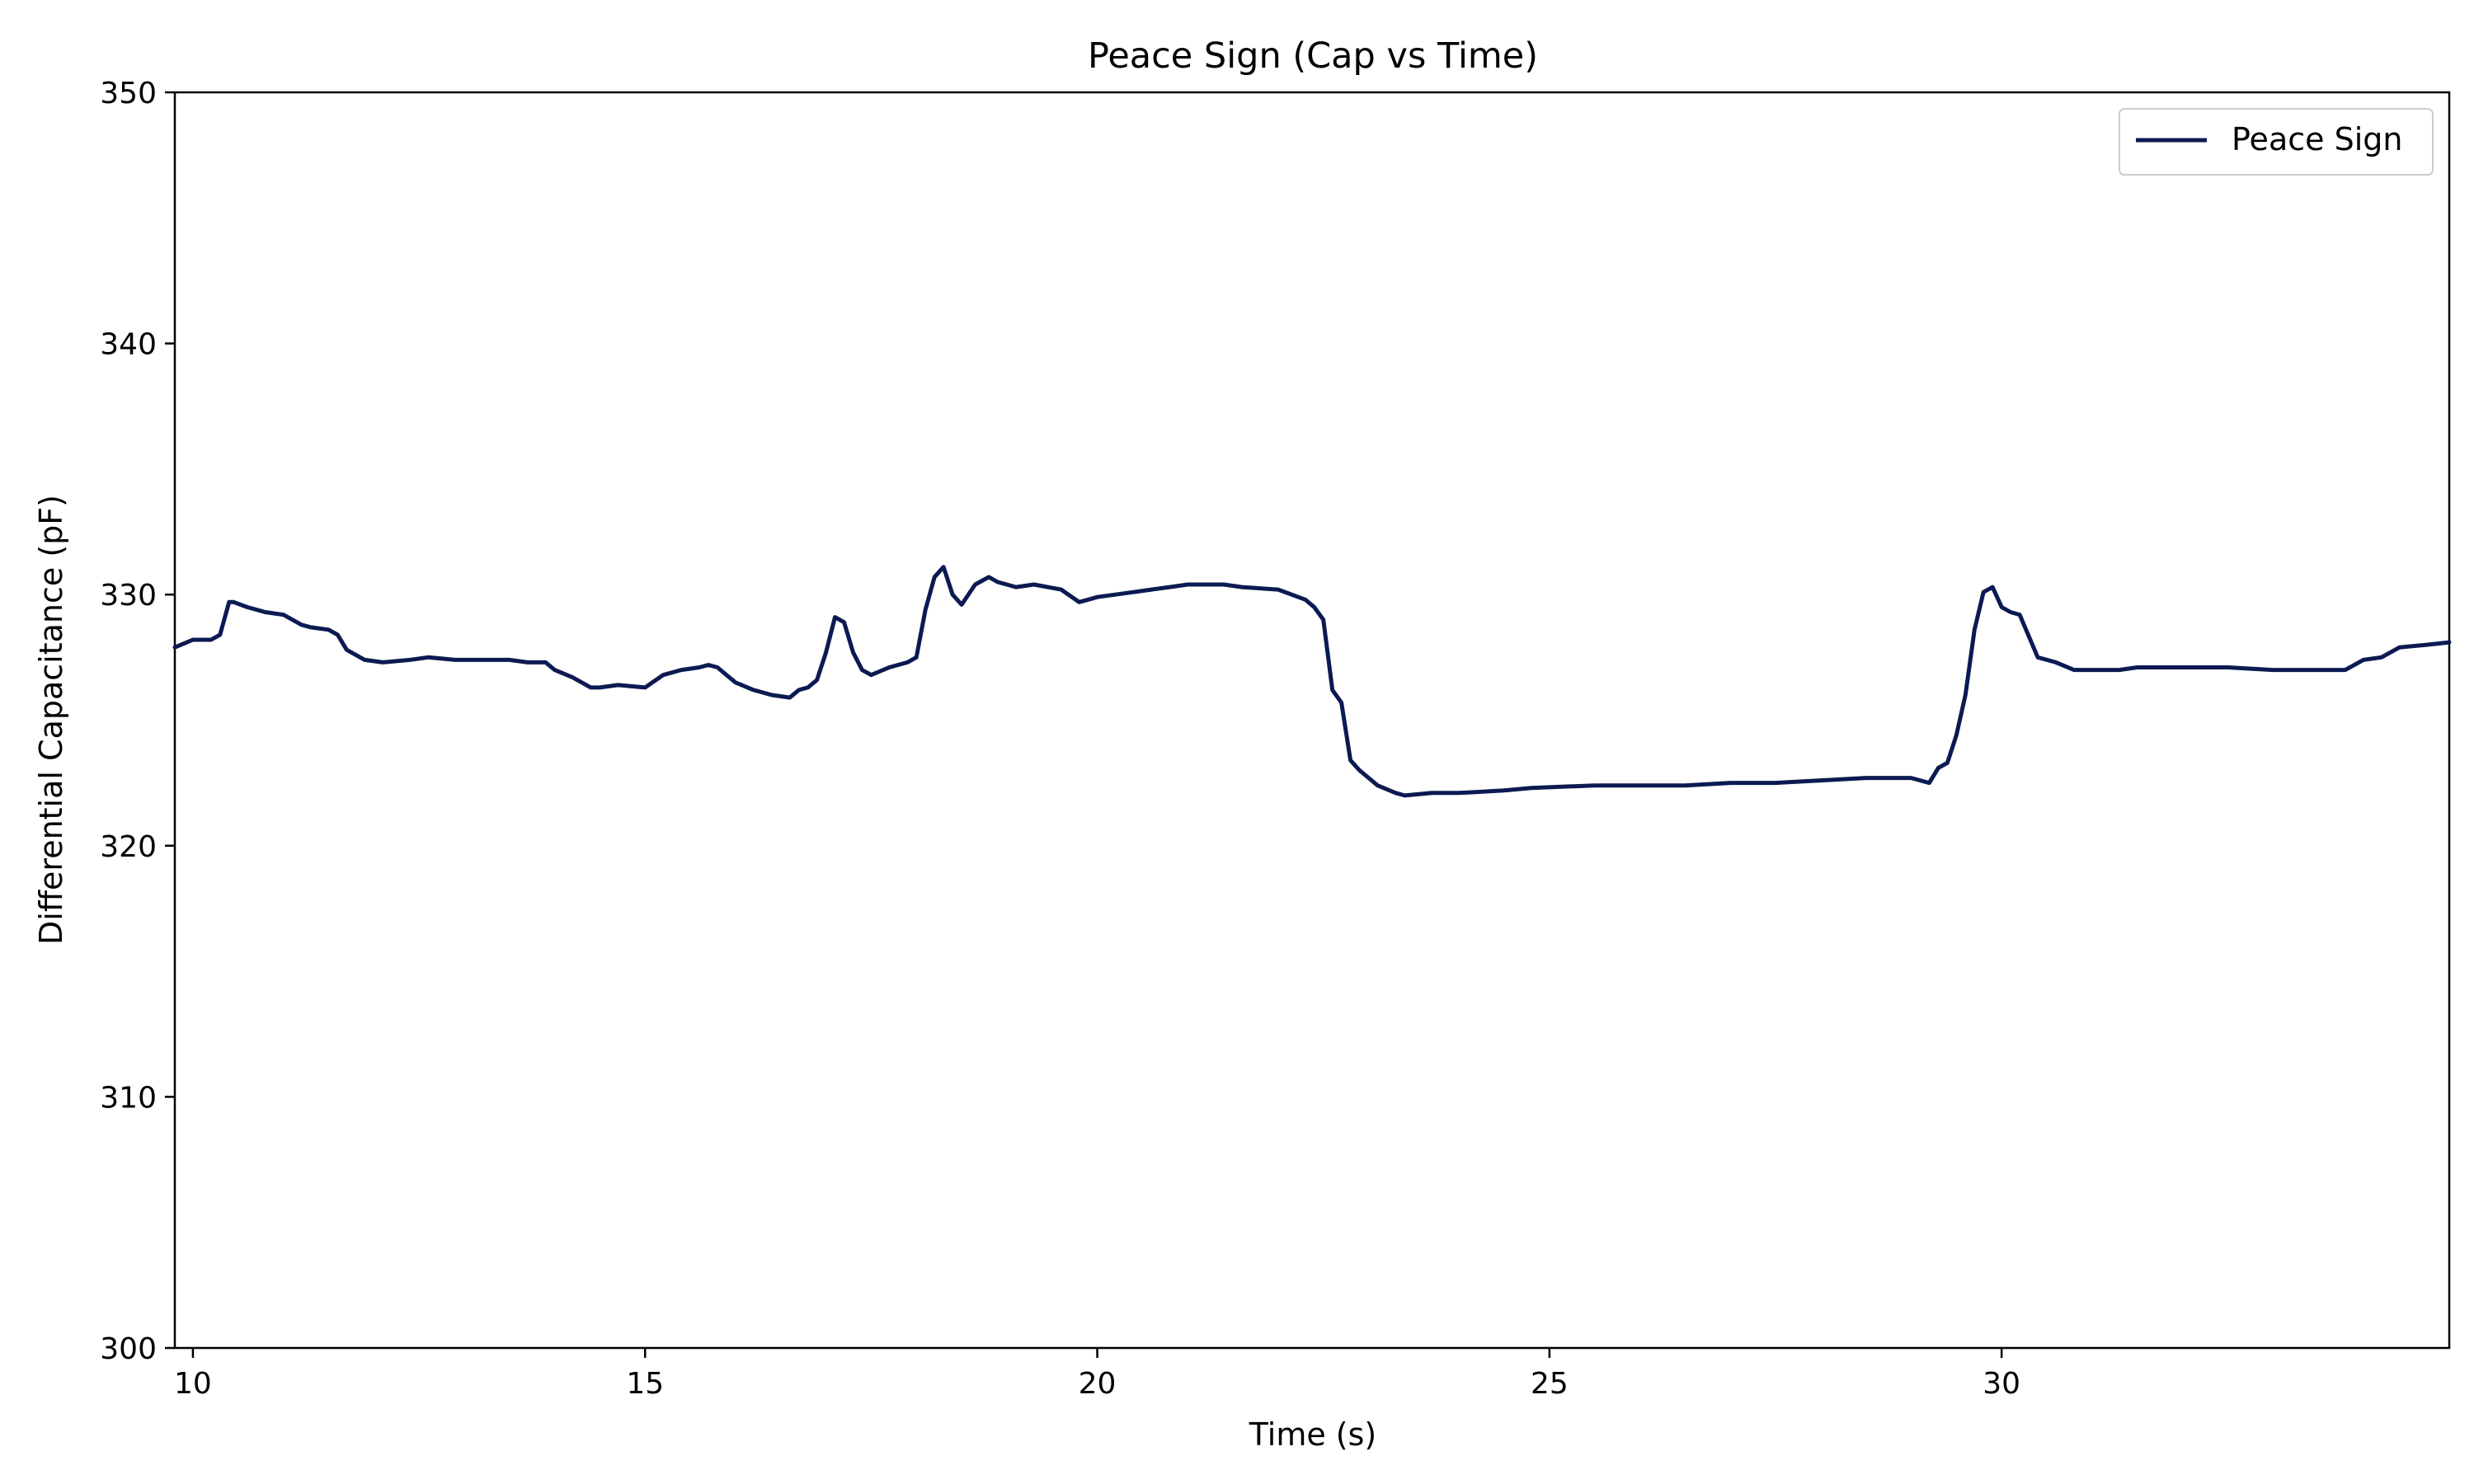  What do you see at coordinates (2001, 1384) in the screenshot?
I see `x-tick-label: 30` at bounding box center [2001, 1384].